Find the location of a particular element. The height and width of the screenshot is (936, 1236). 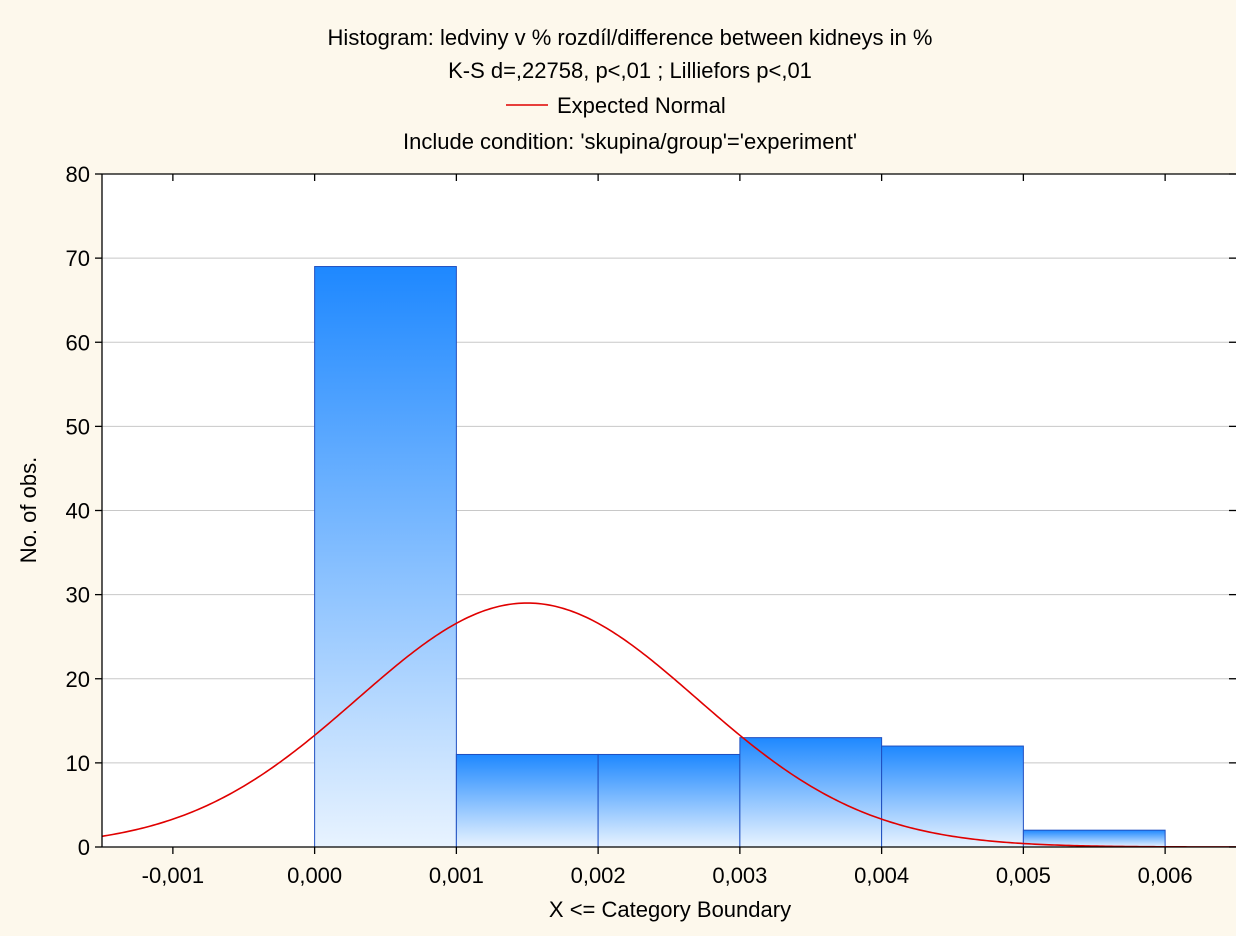

y-tick-label-6: 60 is located at coordinates (78, 342).